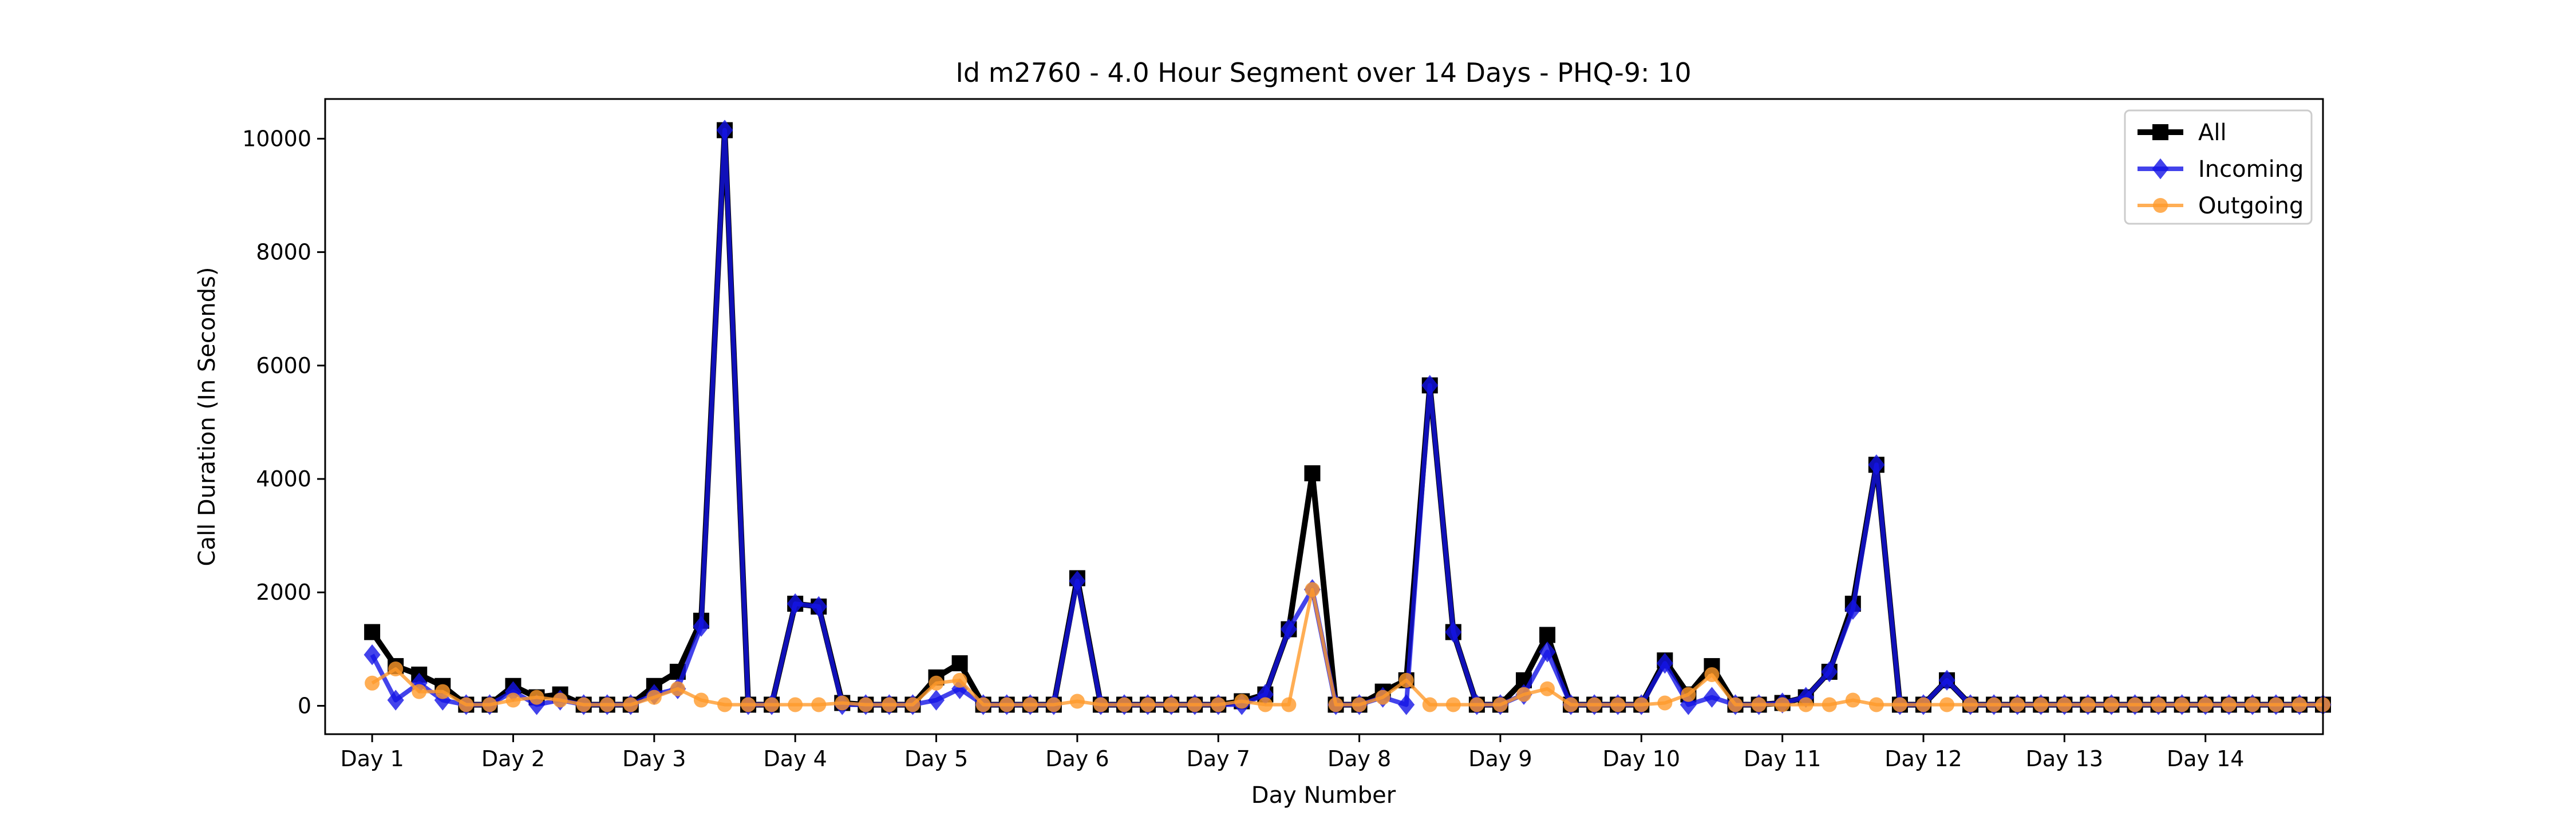  What do you see at coordinates (283, 252) in the screenshot?
I see `y-tick-label: 8000` at bounding box center [283, 252].